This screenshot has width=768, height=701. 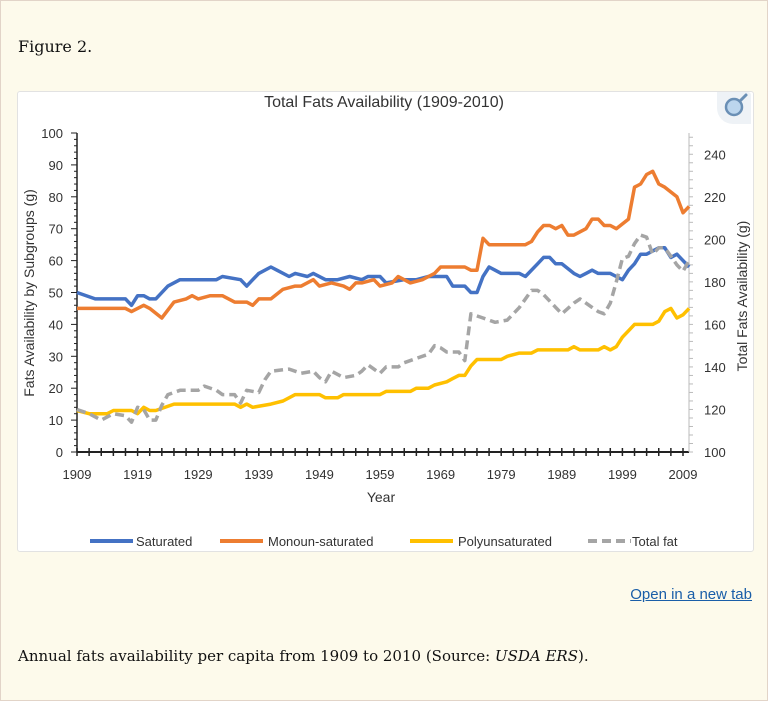 I want to click on y-tick-label: 70, so click(x=56, y=229).